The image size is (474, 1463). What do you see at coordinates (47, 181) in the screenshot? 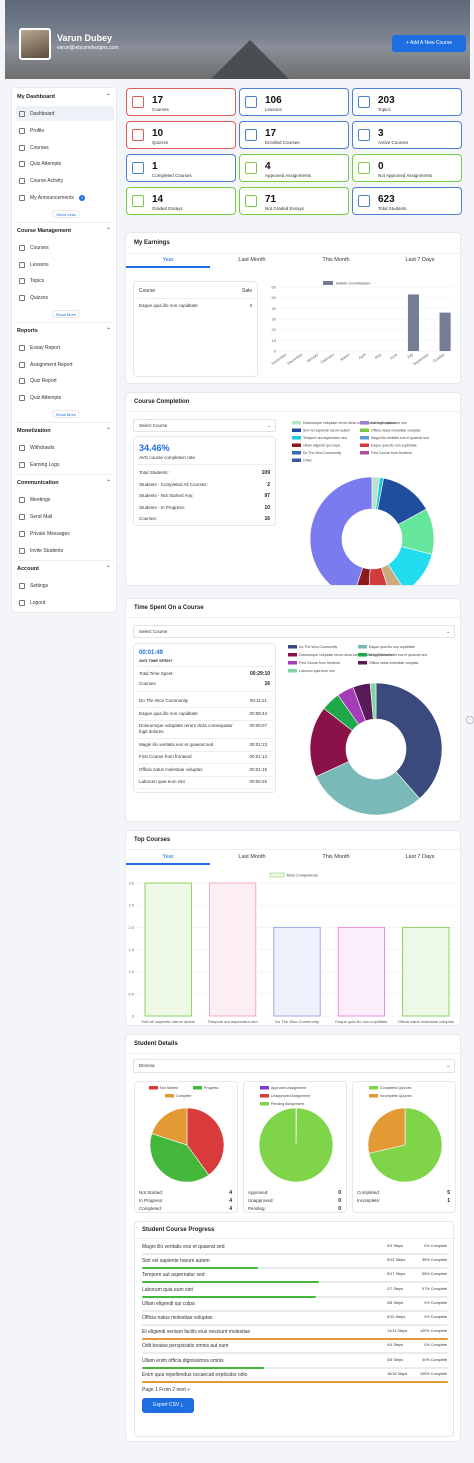
I see `sidebar-item-dashboard-4: Course Activity` at bounding box center [47, 181].